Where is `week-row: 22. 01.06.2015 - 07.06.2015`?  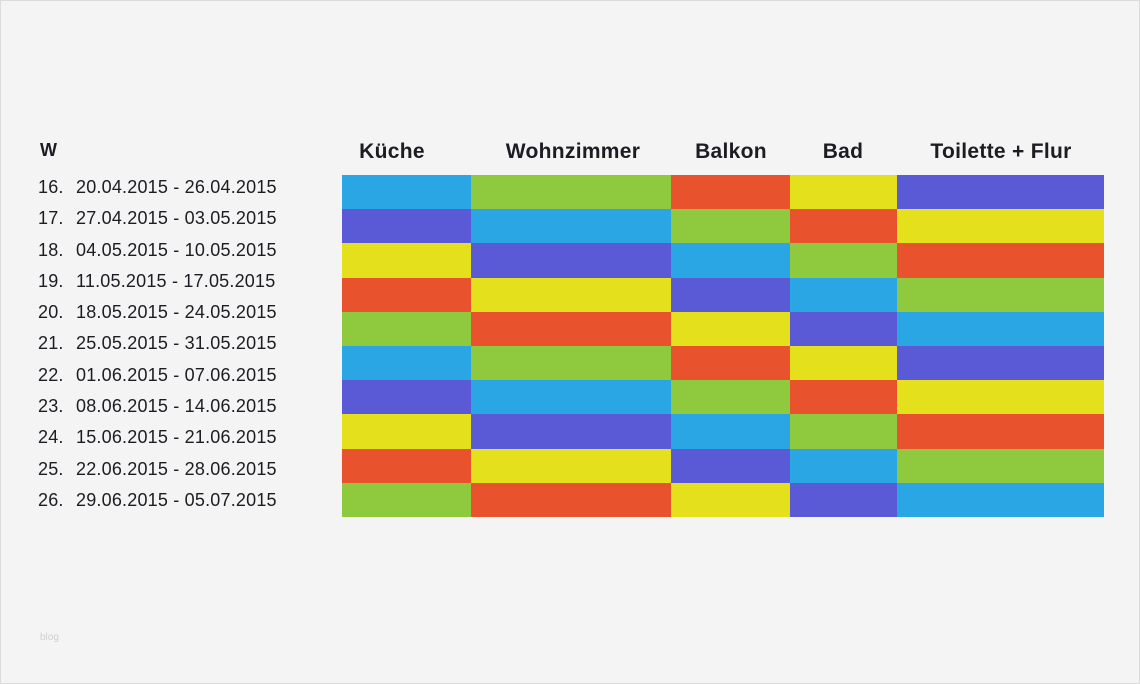 week-row: 22. 01.06.2015 - 07.06.2015 is located at coordinates (157, 380).